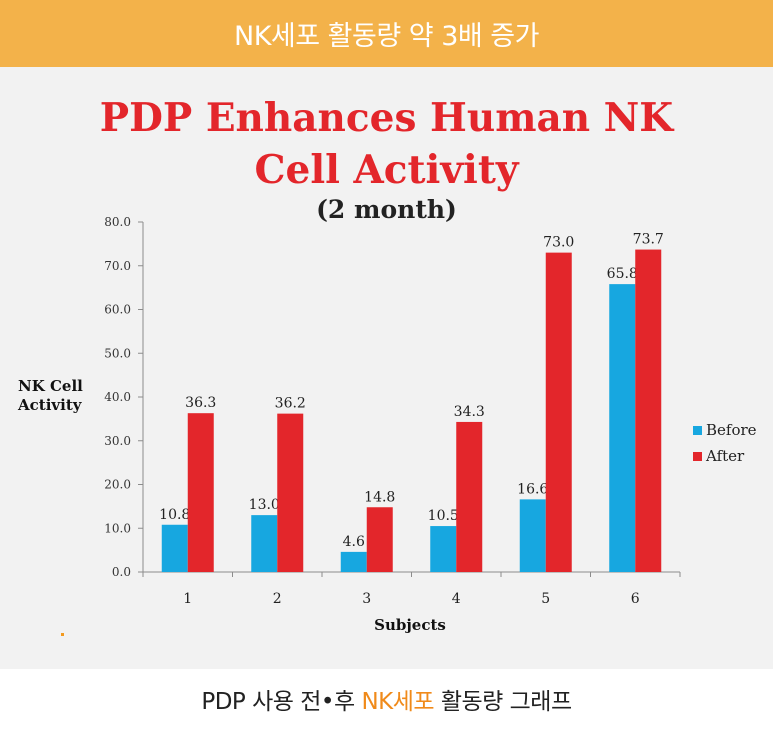 The image size is (773, 751). Describe the element at coordinates (456, 599) in the screenshot. I see `x-tick-label: 4` at that location.